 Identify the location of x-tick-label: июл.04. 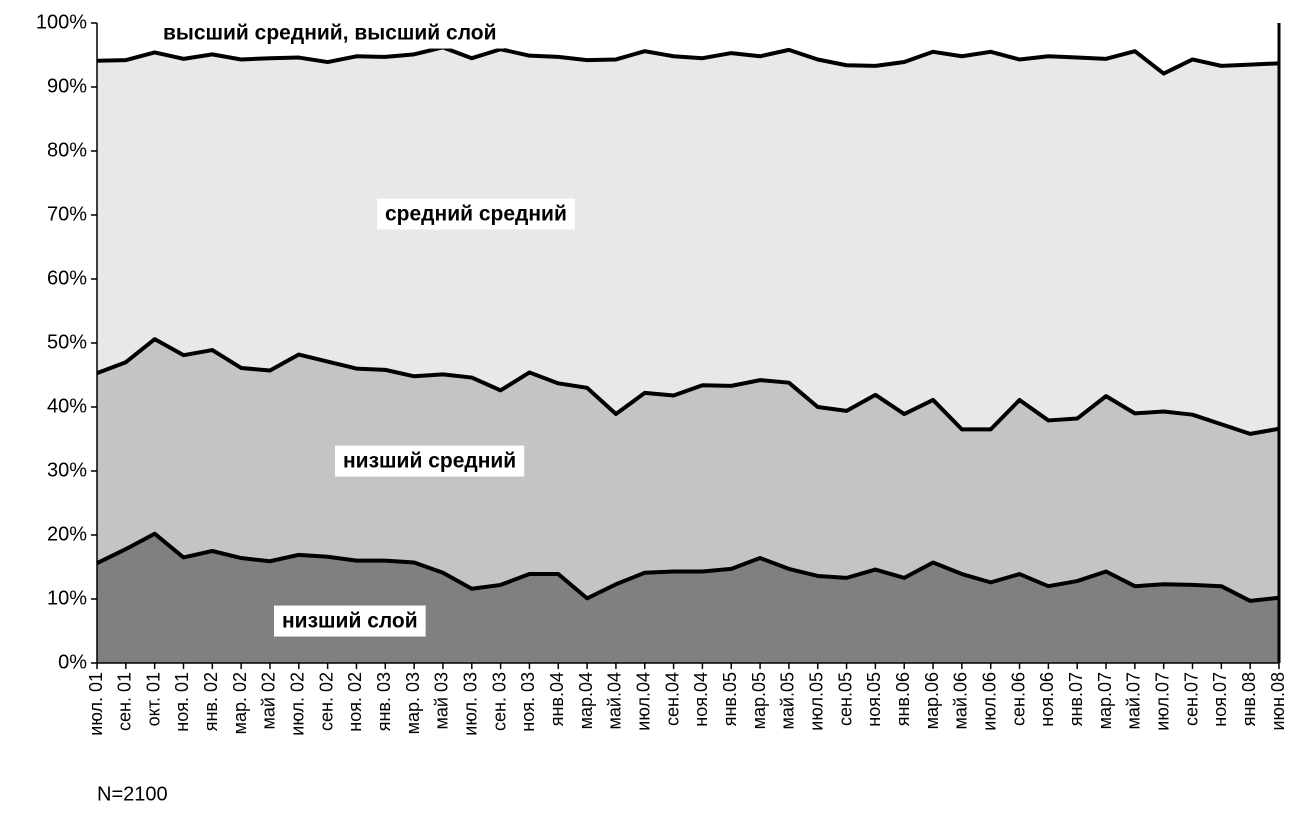
(644, 701).